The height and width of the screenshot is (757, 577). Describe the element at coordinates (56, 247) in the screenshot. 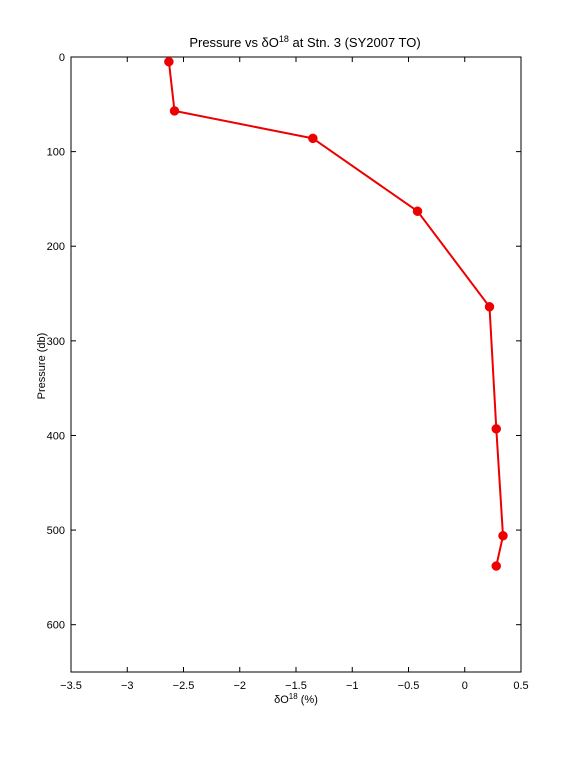

I see `y-tick-label: 200` at that location.